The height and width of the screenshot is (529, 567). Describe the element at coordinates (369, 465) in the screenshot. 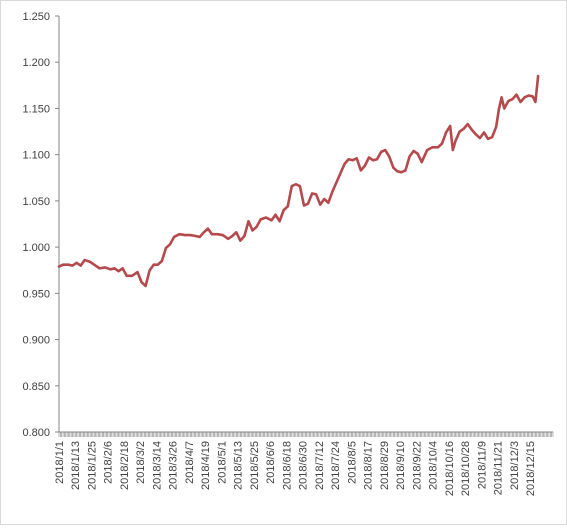

I see `x-tick-label: 2018/8/17` at that location.